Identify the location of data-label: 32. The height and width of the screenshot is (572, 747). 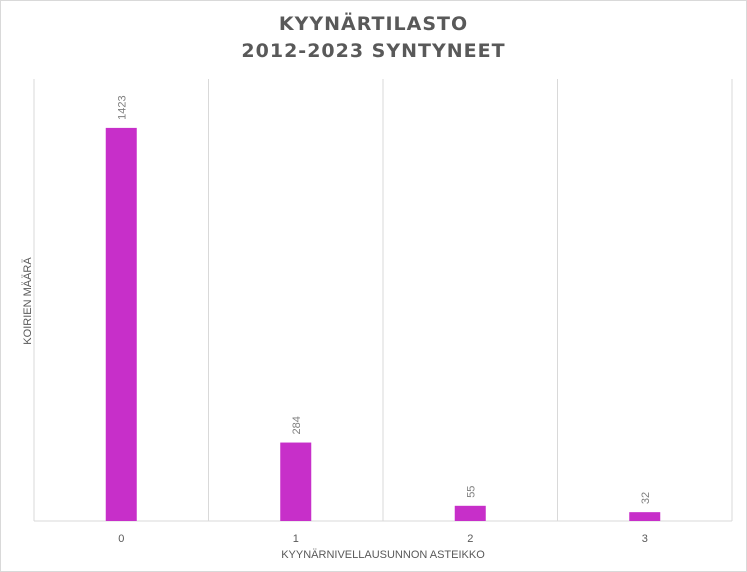
(646, 498).